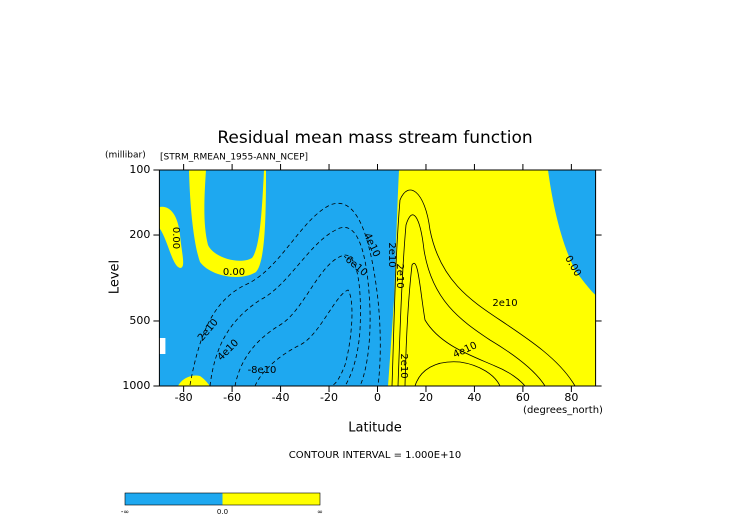 Image resolution: width=752 pixels, height=532 pixels. I want to click on colorbar-frame, so click(222, 499).